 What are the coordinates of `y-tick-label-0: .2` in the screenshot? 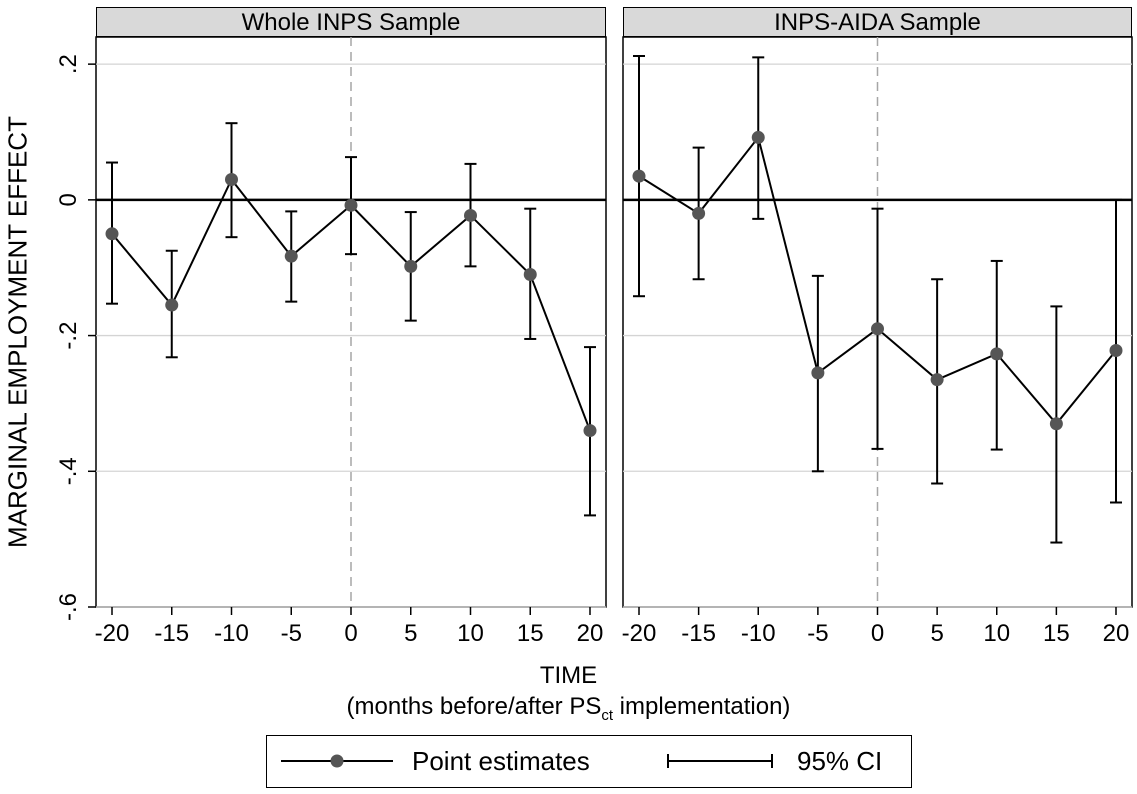 It's located at (68, 64).